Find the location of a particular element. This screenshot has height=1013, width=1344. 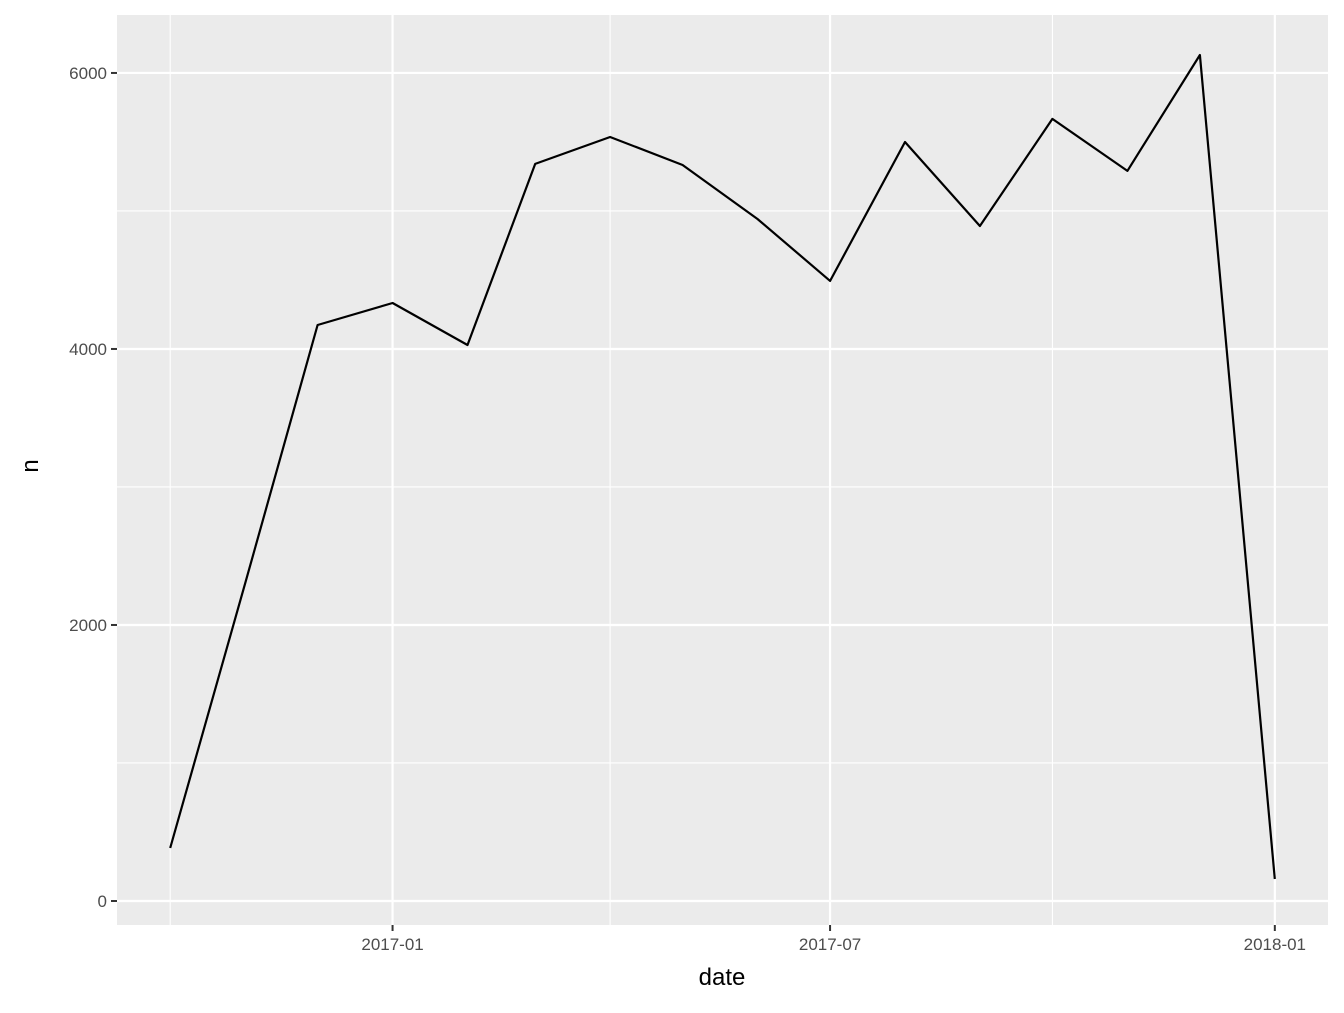

y-axis-label: n is located at coordinates (30, 465).